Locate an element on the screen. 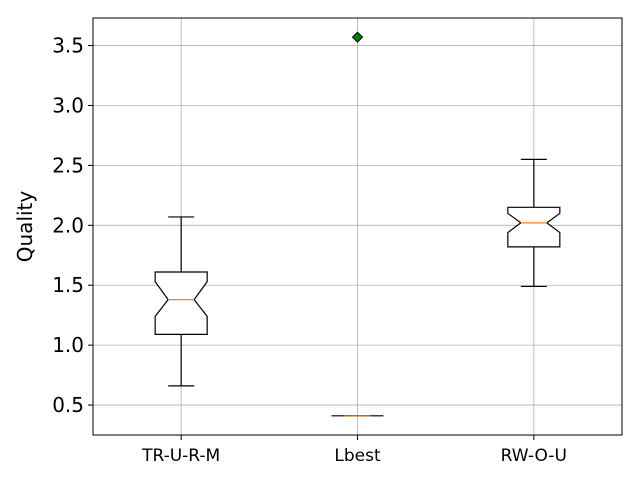 The height and width of the screenshot is (480, 640). x-tick-label: TR-U-R-M is located at coordinates (180, 456).